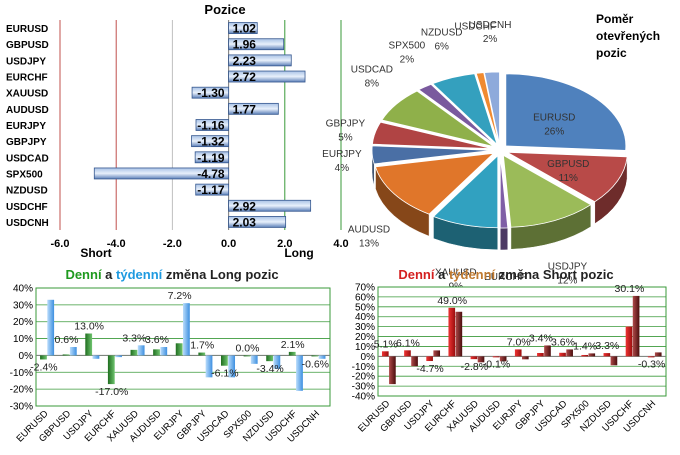 Image resolution: width=680 pixels, height=455 pixels. Describe the element at coordinates (220, 274) in the screenshot. I see `title-part: změna Long pozic` at that location.